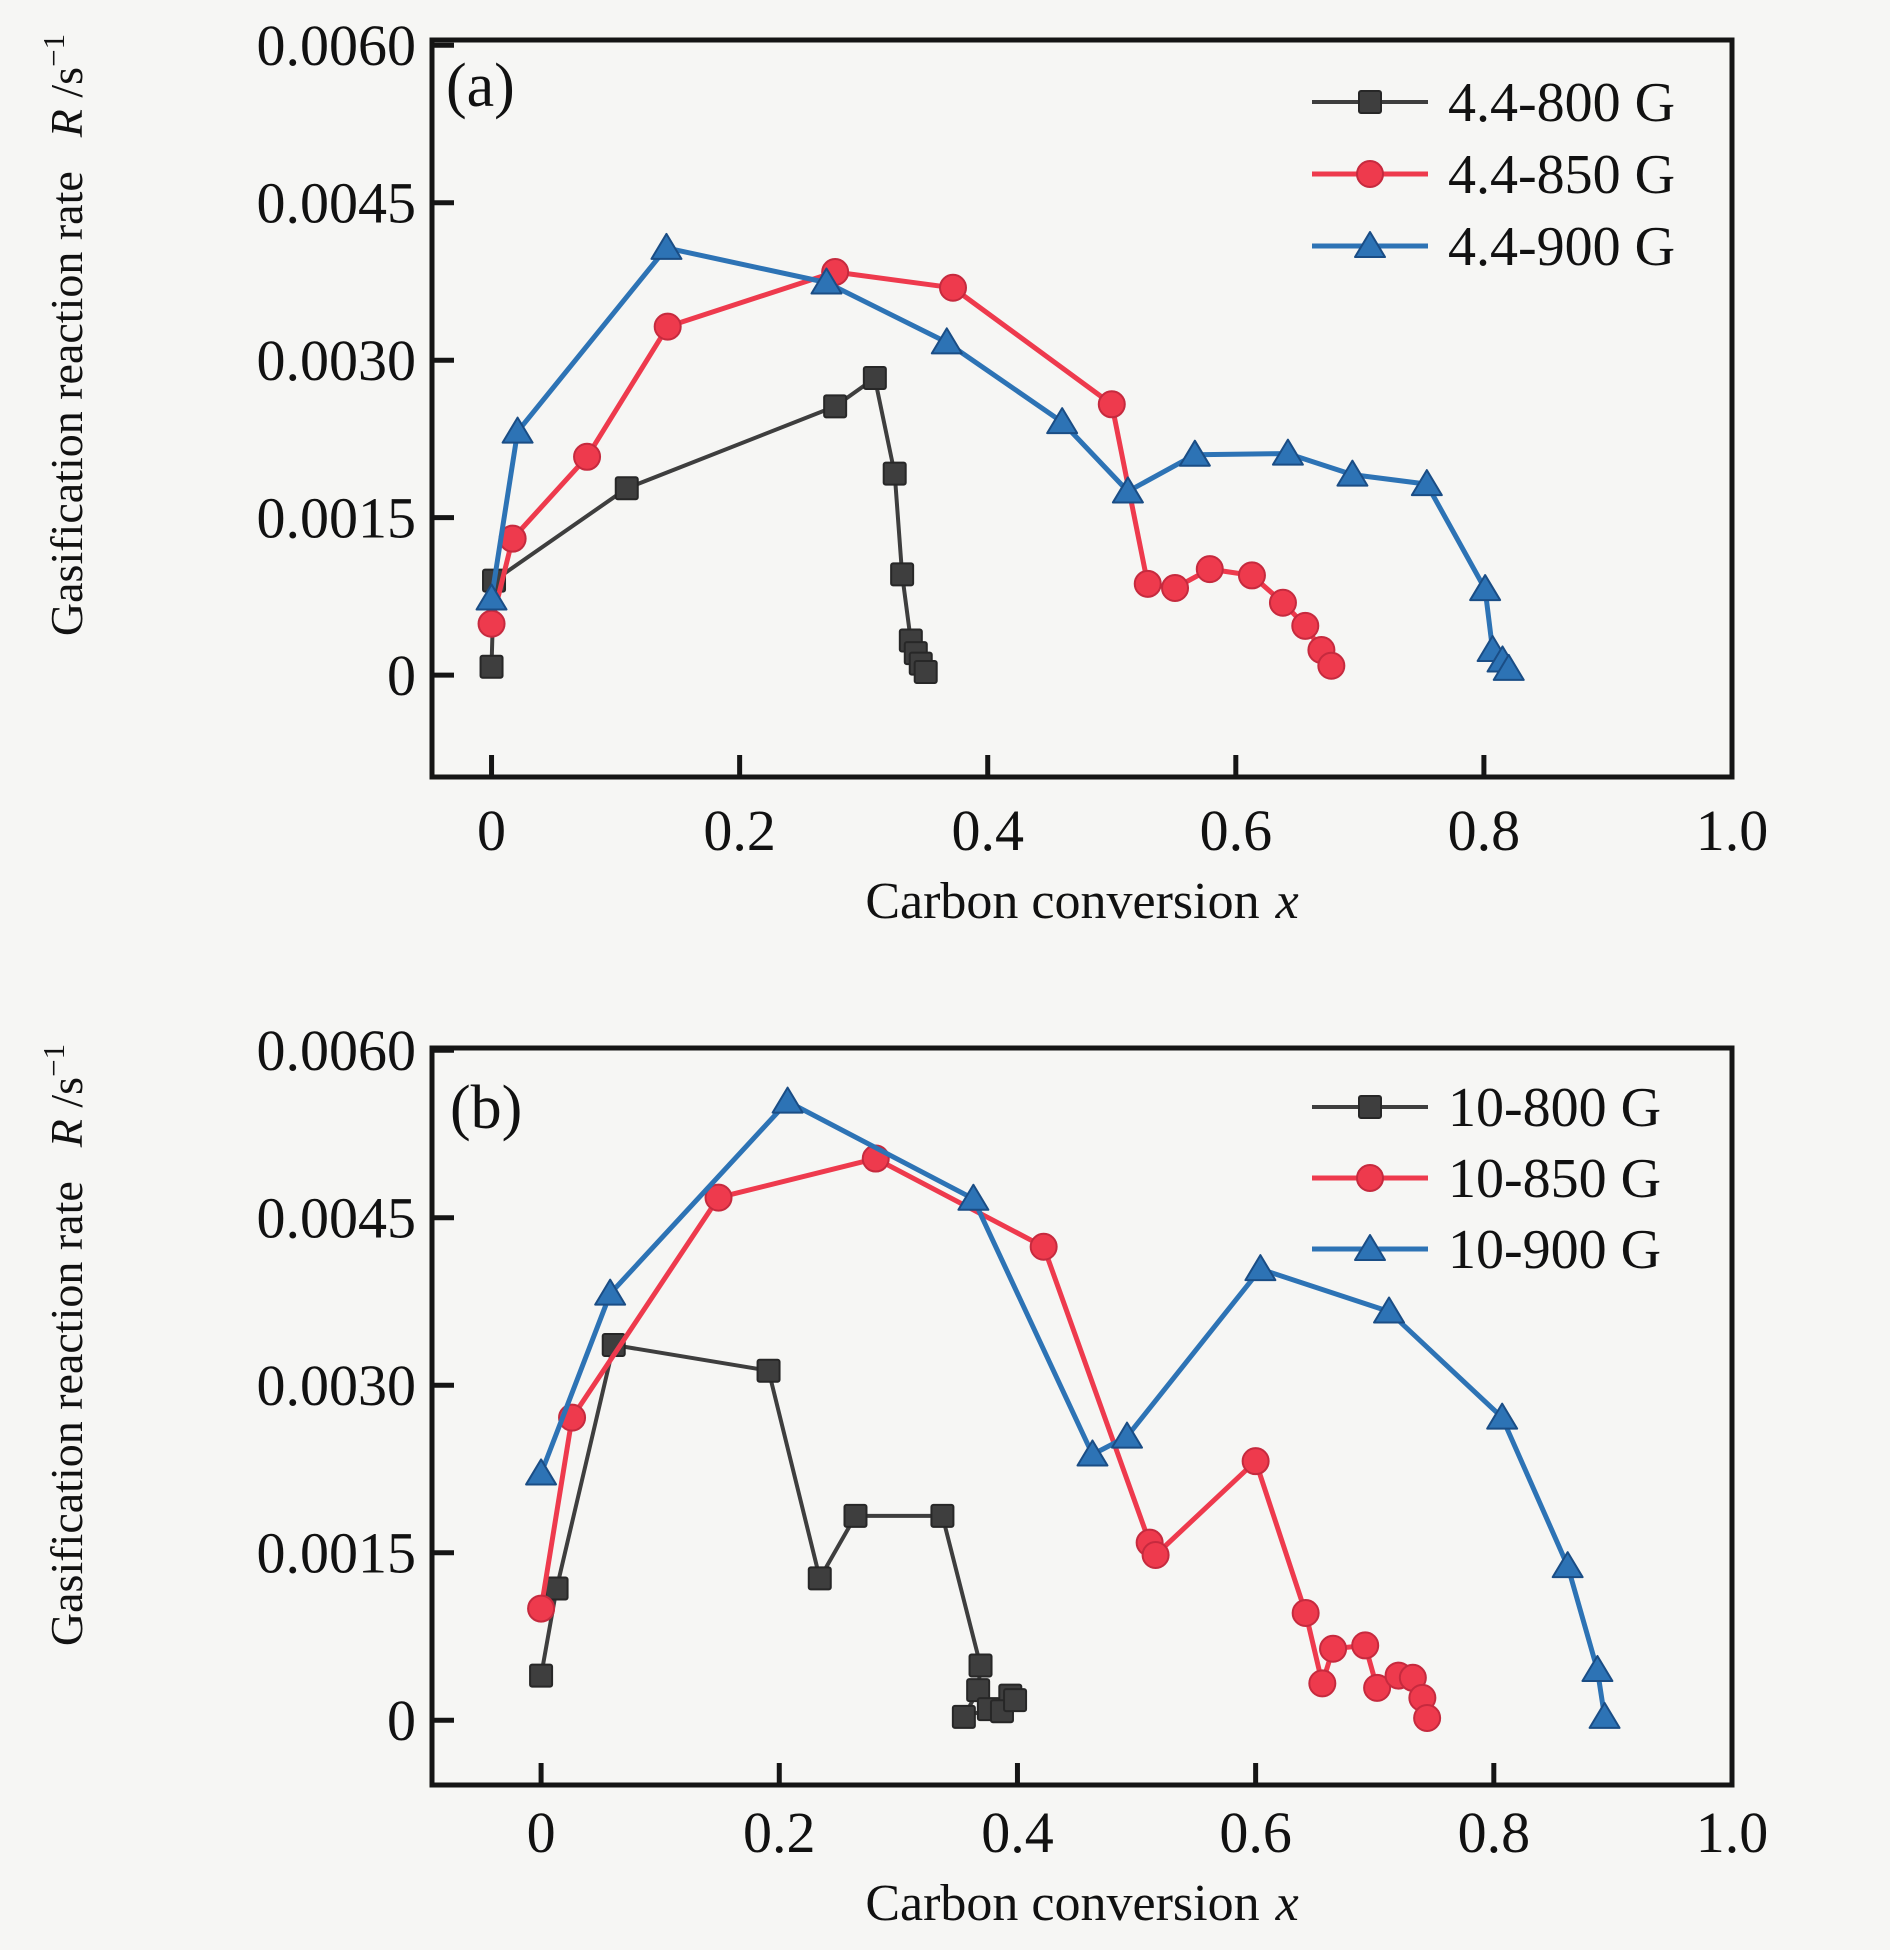 Image resolution: width=1890 pixels, height=1950 pixels. I want to click on legend-entry-label: 4.4-800 G, so click(1561, 103).